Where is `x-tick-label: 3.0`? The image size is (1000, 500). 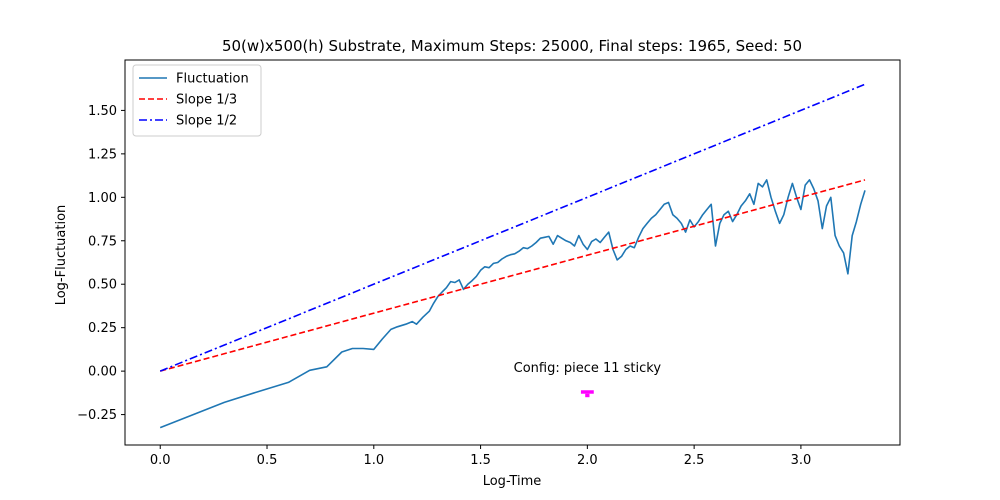
x-tick-label: 3.0 is located at coordinates (801, 460).